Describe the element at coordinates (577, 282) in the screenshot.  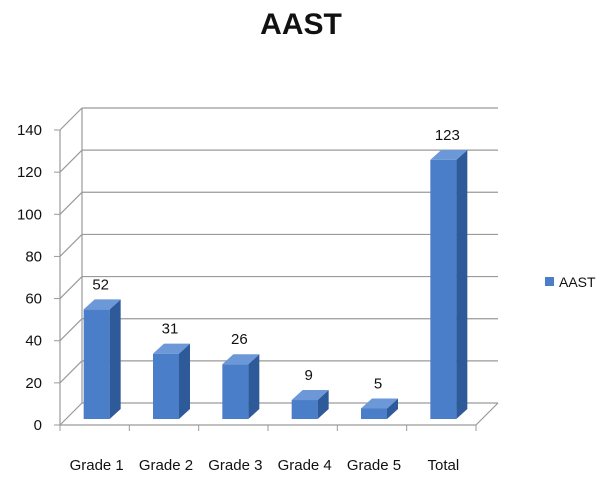
I see `legend-label: AAST` at that location.